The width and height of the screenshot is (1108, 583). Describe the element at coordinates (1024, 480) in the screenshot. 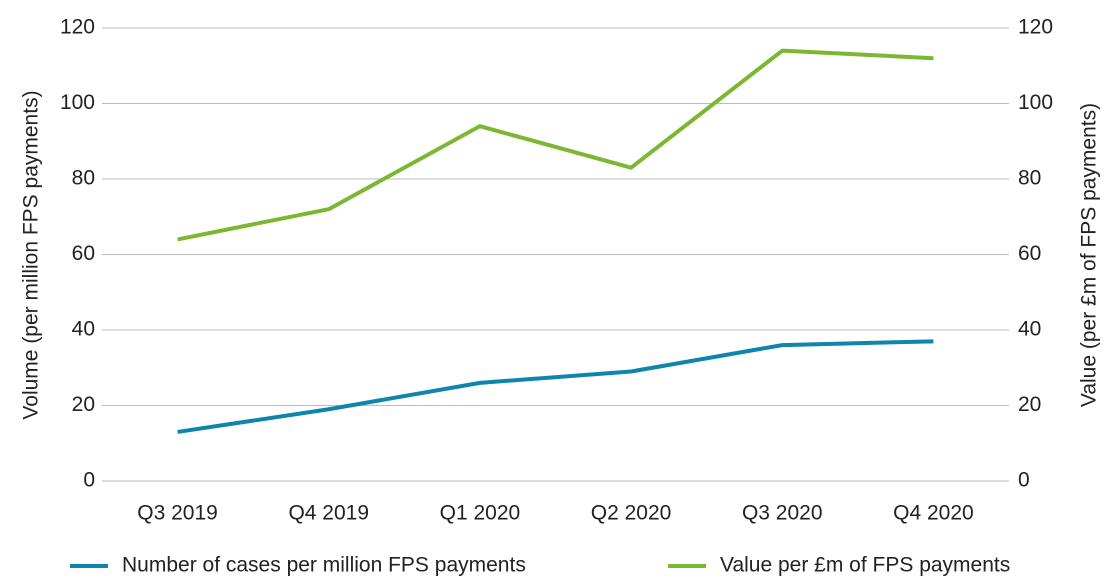

I see `y2-tick-label: 0` at that location.